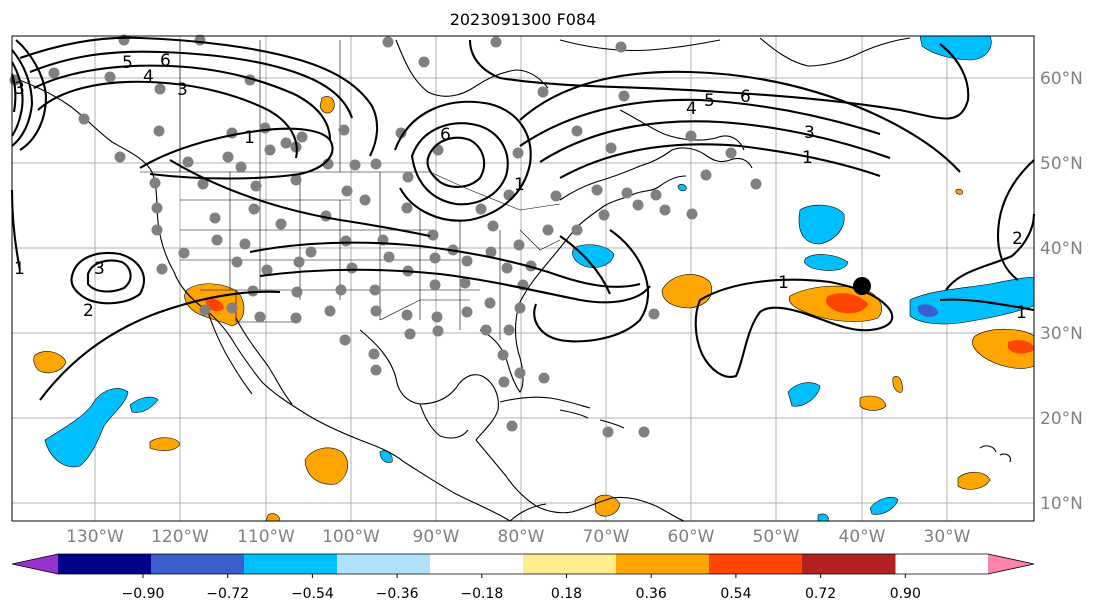 This screenshot has height=613, width=1102. What do you see at coordinates (351, 537) in the screenshot?
I see `lon-label: 100°W` at bounding box center [351, 537].